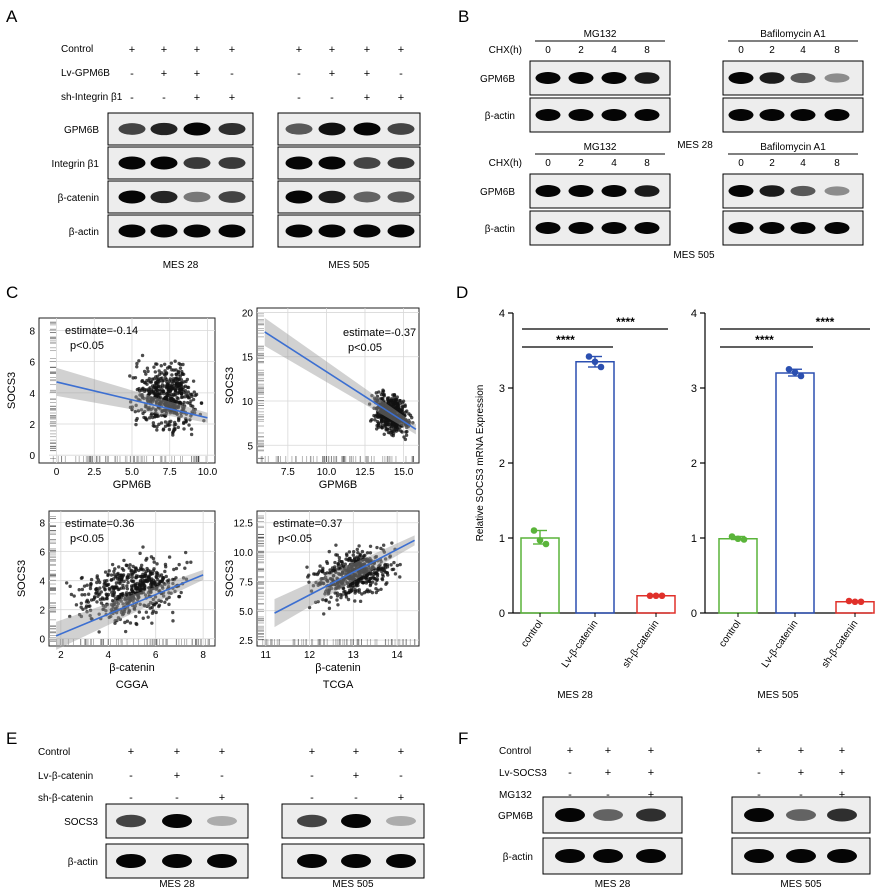 This screenshot has height=891, width=886. What do you see at coordinates (694, 389) in the screenshot?
I see `y-tick-label: 3` at bounding box center [694, 389].